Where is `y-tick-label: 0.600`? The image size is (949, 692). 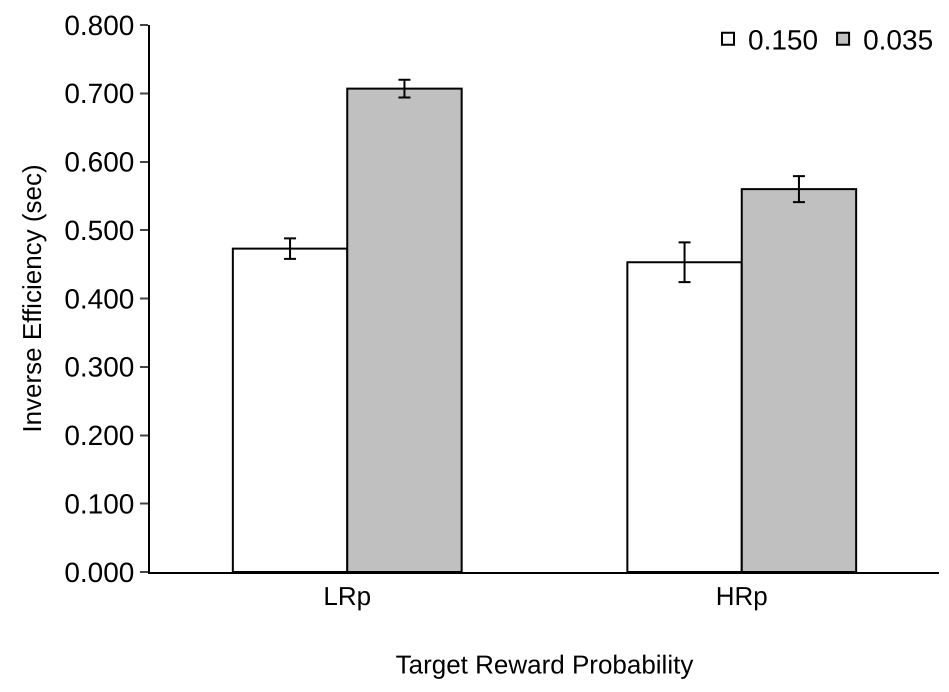 y-tick-label: 0.600 is located at coordinates (99, 162).